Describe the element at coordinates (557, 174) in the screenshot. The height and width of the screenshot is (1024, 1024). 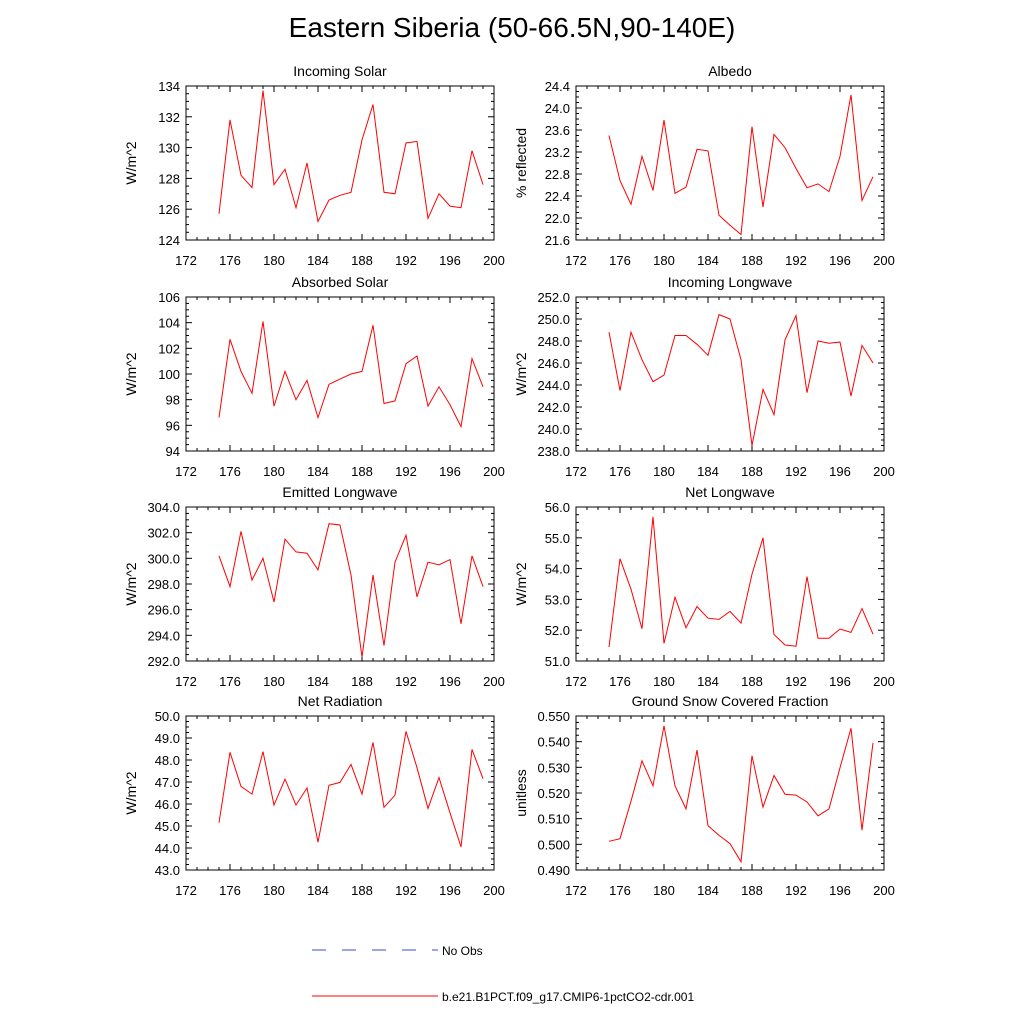
I see `y-tick-label: 22.8` at that location.